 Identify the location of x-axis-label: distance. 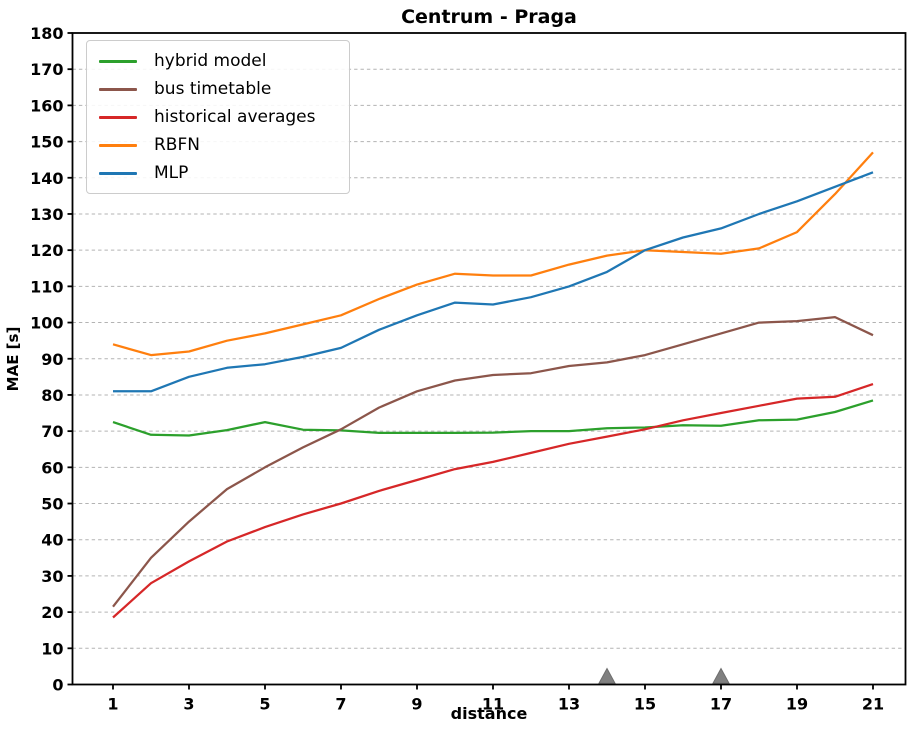
(489, 713).